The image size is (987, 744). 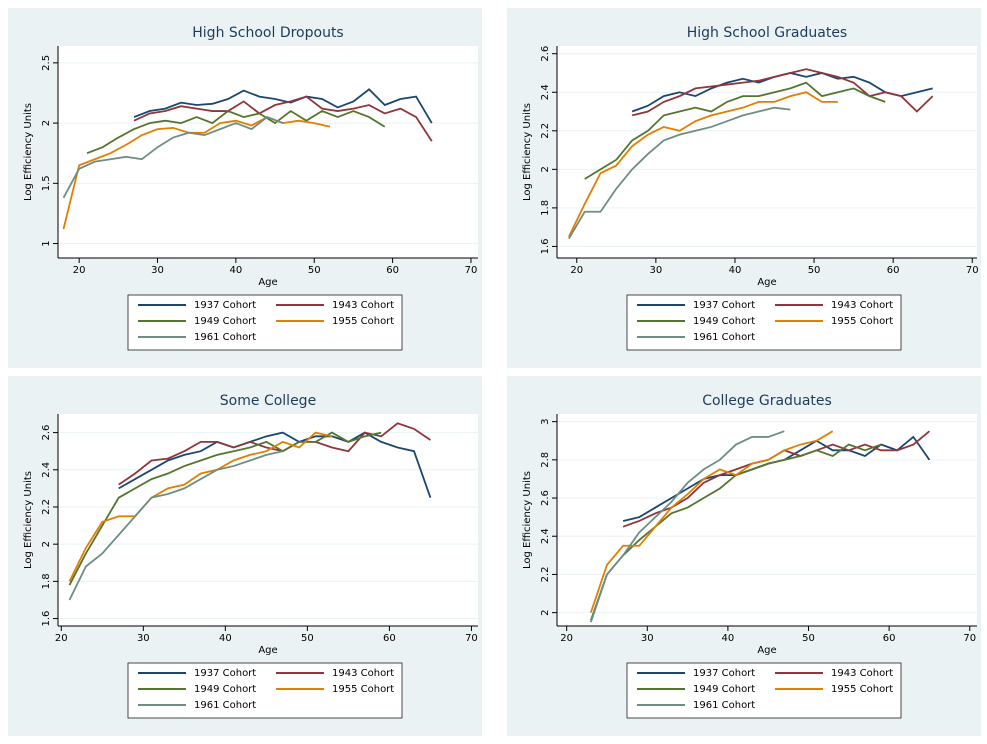 I want to click on y-tick-label: 1, so click(x=46, y=243).